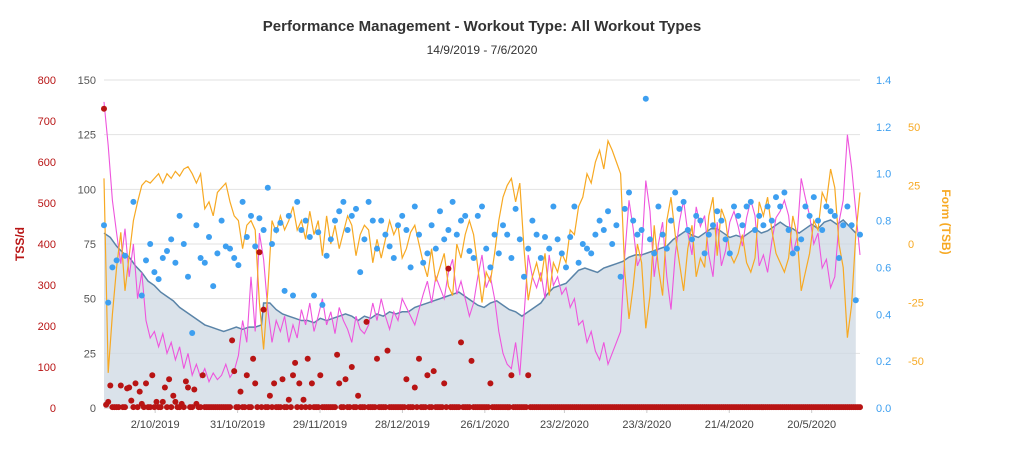  What do you see at coordinates (883, 81) in the screenshot?
I see `if-tick-label: 1.4` at bounding box center [883, 81].